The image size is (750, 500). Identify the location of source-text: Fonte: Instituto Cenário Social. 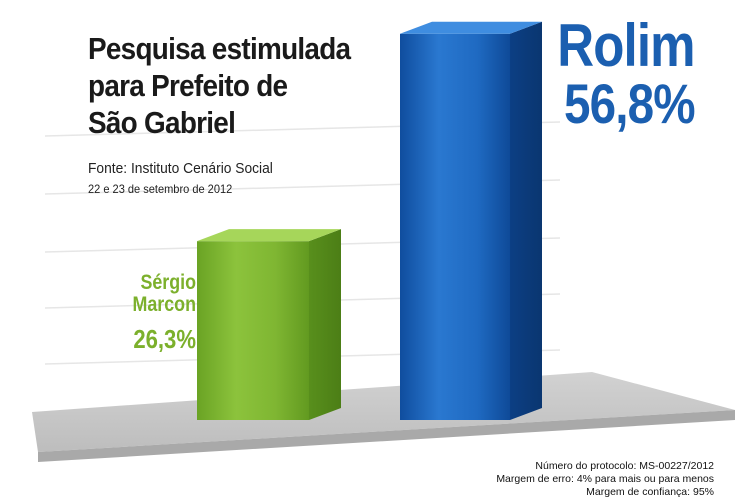
(180, 168).